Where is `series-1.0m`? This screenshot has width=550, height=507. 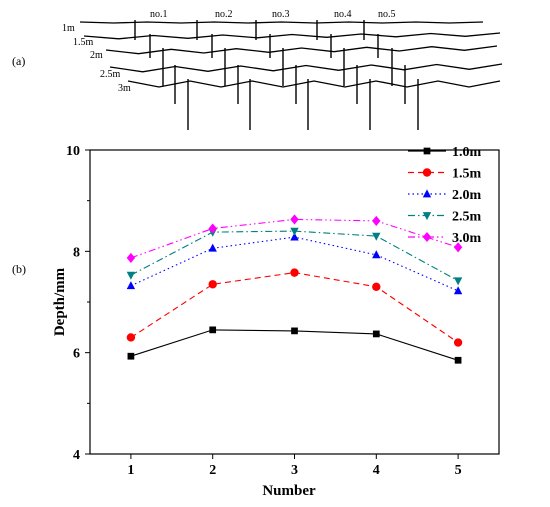
series-1.0m is located at coordinates (294, 345).